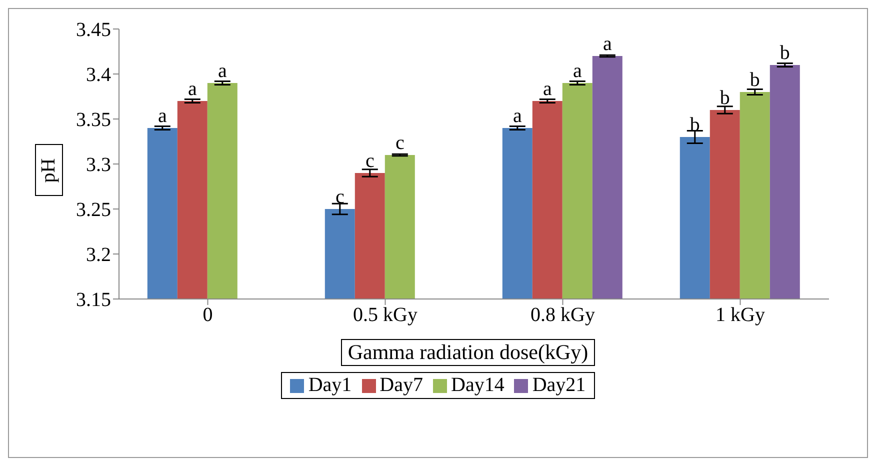 The width and height of the screenshot is (878, 467). What do you see at coordinates (98, 165) in the screenshot?
I see `y-tick-label: 3.3` at bounding box center [98, 165].